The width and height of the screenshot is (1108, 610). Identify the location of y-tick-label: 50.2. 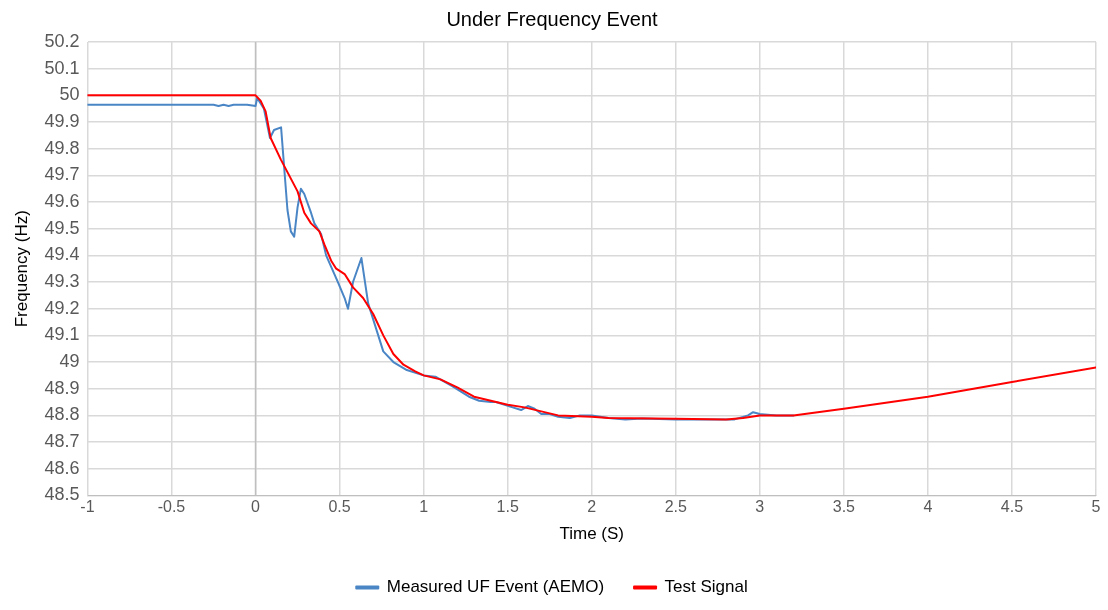
(62, 40).